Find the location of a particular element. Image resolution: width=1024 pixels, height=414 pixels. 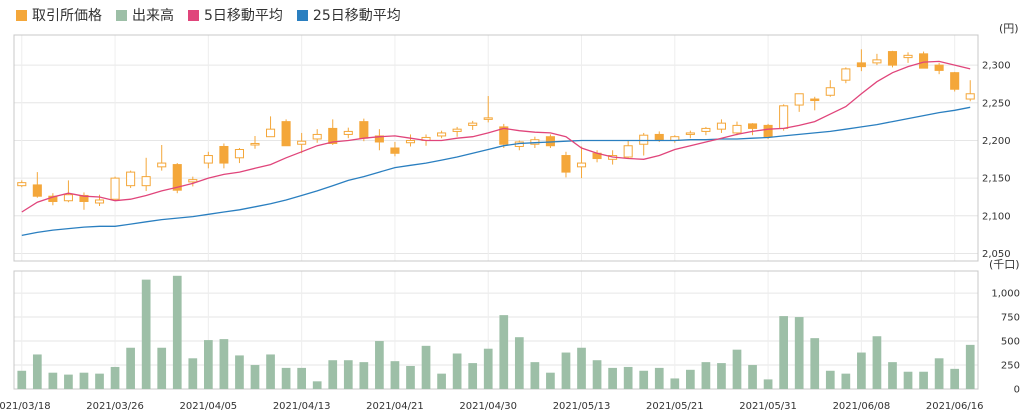

legend-item-ma5: 5日移動平均 is located at coordinates (235, 15).